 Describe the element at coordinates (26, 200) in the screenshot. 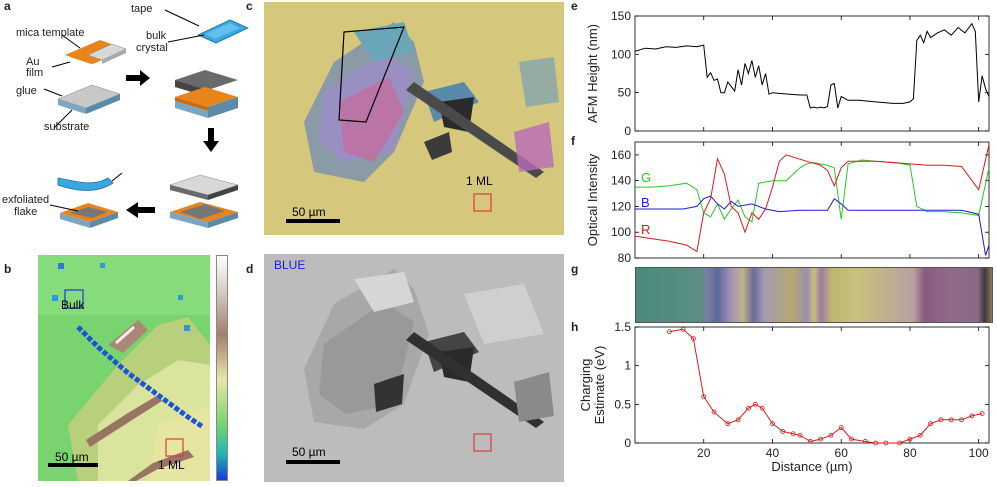

I see `label-exfoliated: exfoliated` at that location.